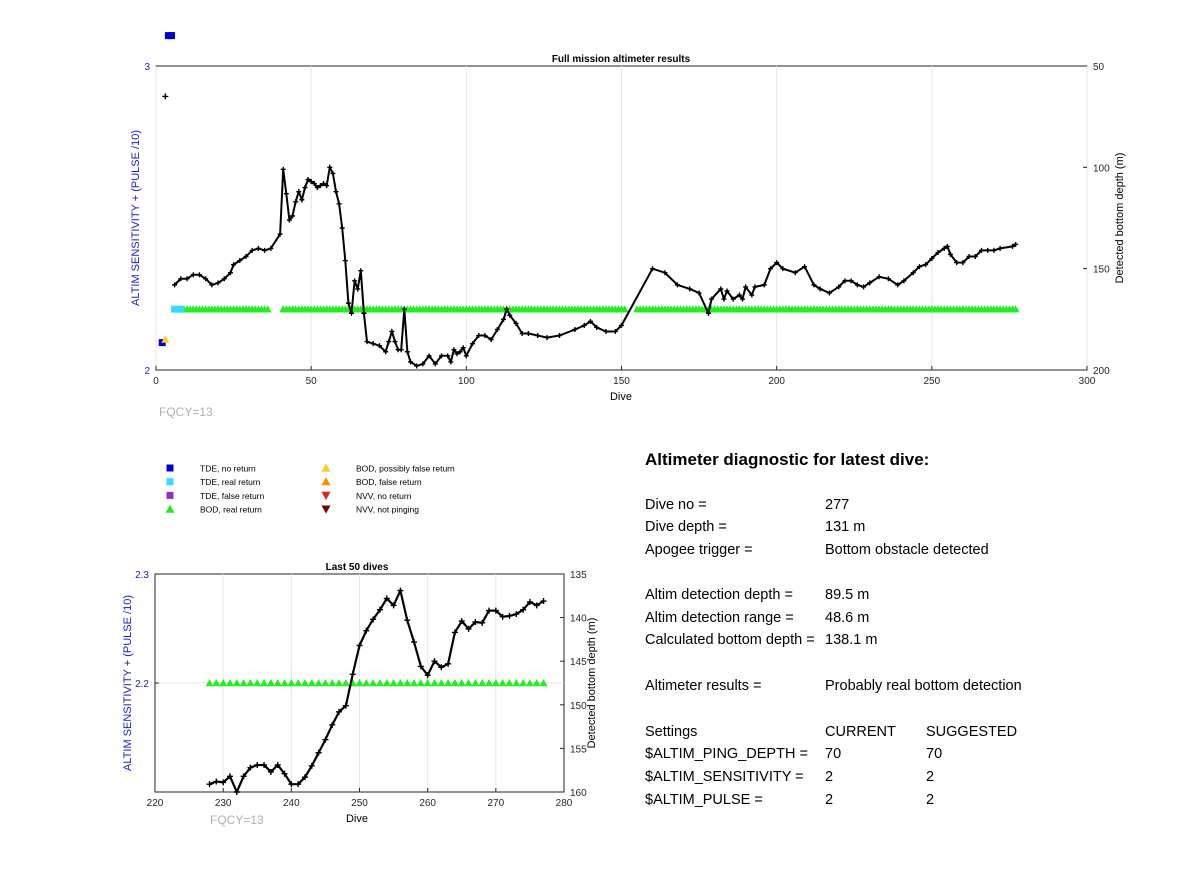 The height and width of the screenshot is (889, 1200). Describe the element at coordinates (370, 510) in the screenshot. I see `legend-item: NVV, not pinging` at that location.